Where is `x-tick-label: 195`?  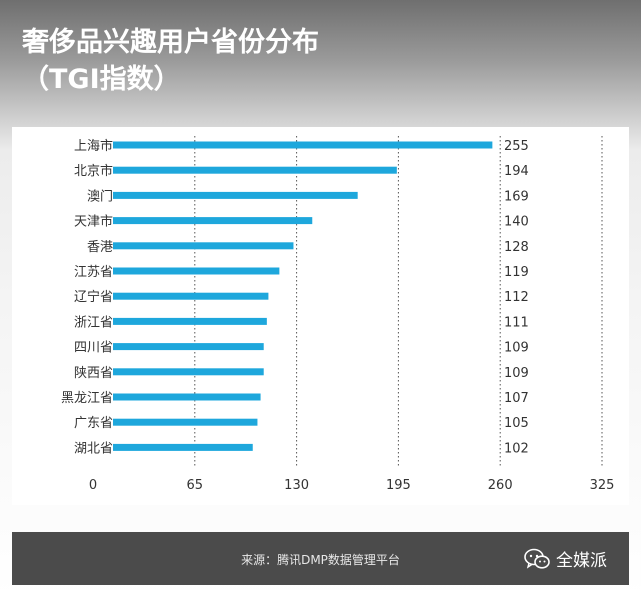
x-tick-label: 195 is located at coordinates (398, 485).